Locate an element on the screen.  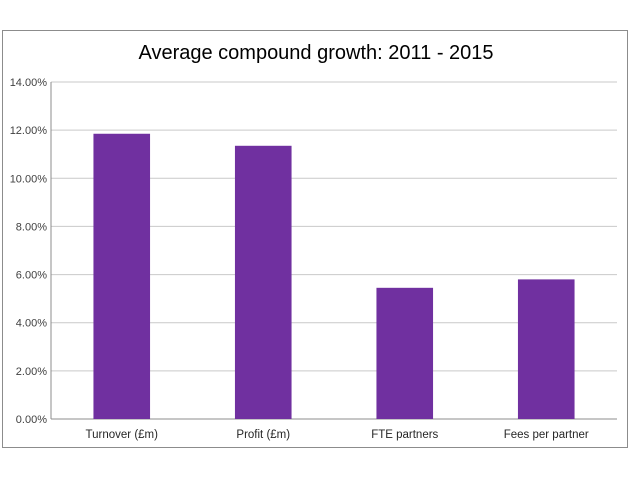
y-tick-label: 12.00% is located at coordinates (29, 131).